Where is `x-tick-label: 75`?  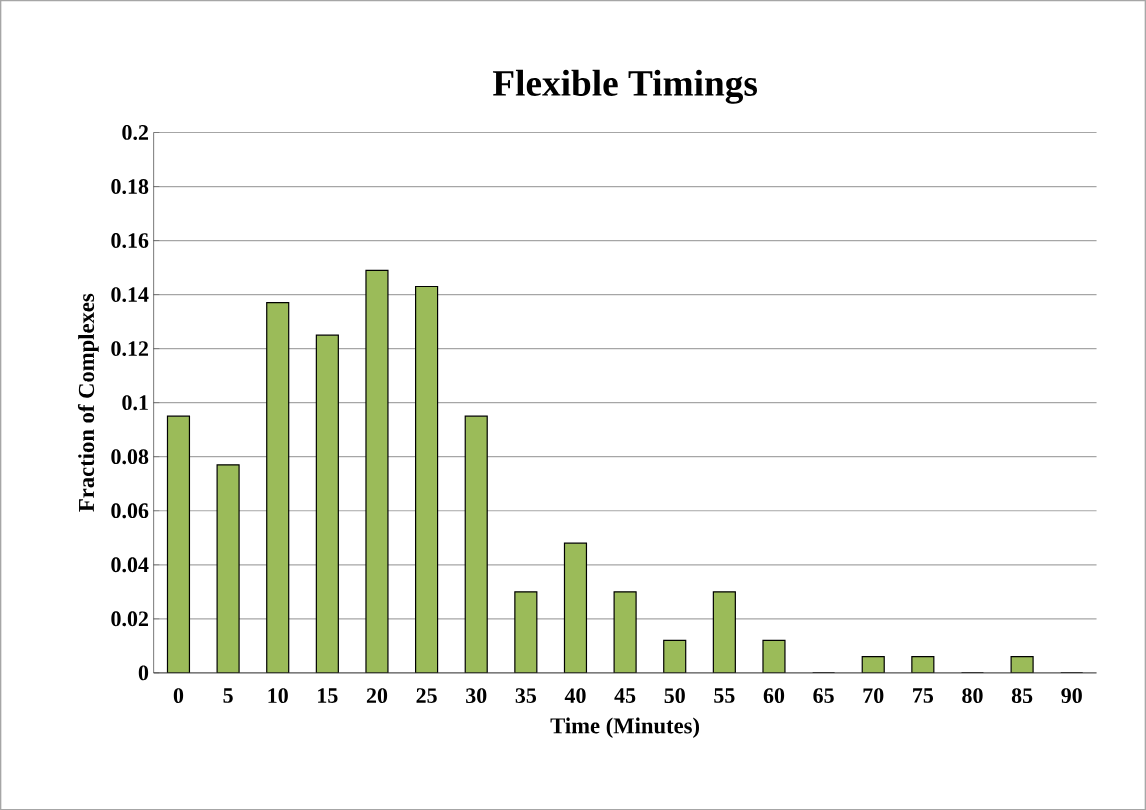 x-tick-label: 75 is located at coordinates (923, 695).